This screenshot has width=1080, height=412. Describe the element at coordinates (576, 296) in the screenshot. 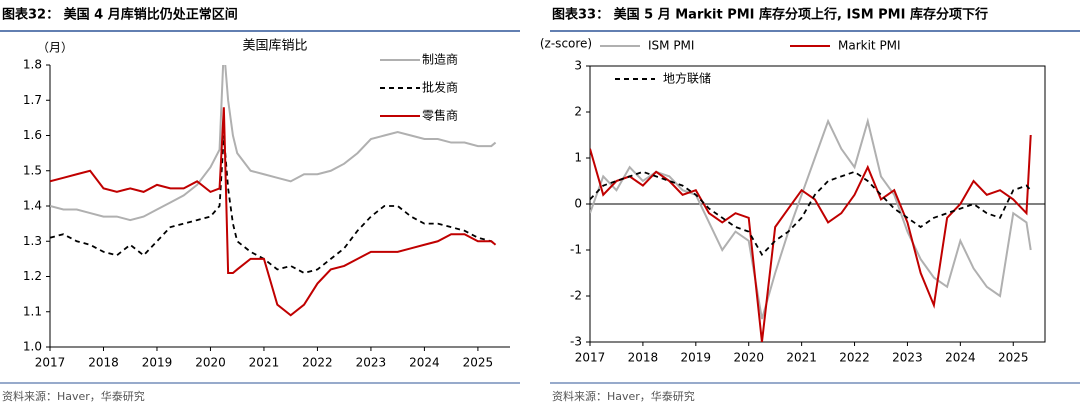

I see `y-tick-label: -2` at that location.